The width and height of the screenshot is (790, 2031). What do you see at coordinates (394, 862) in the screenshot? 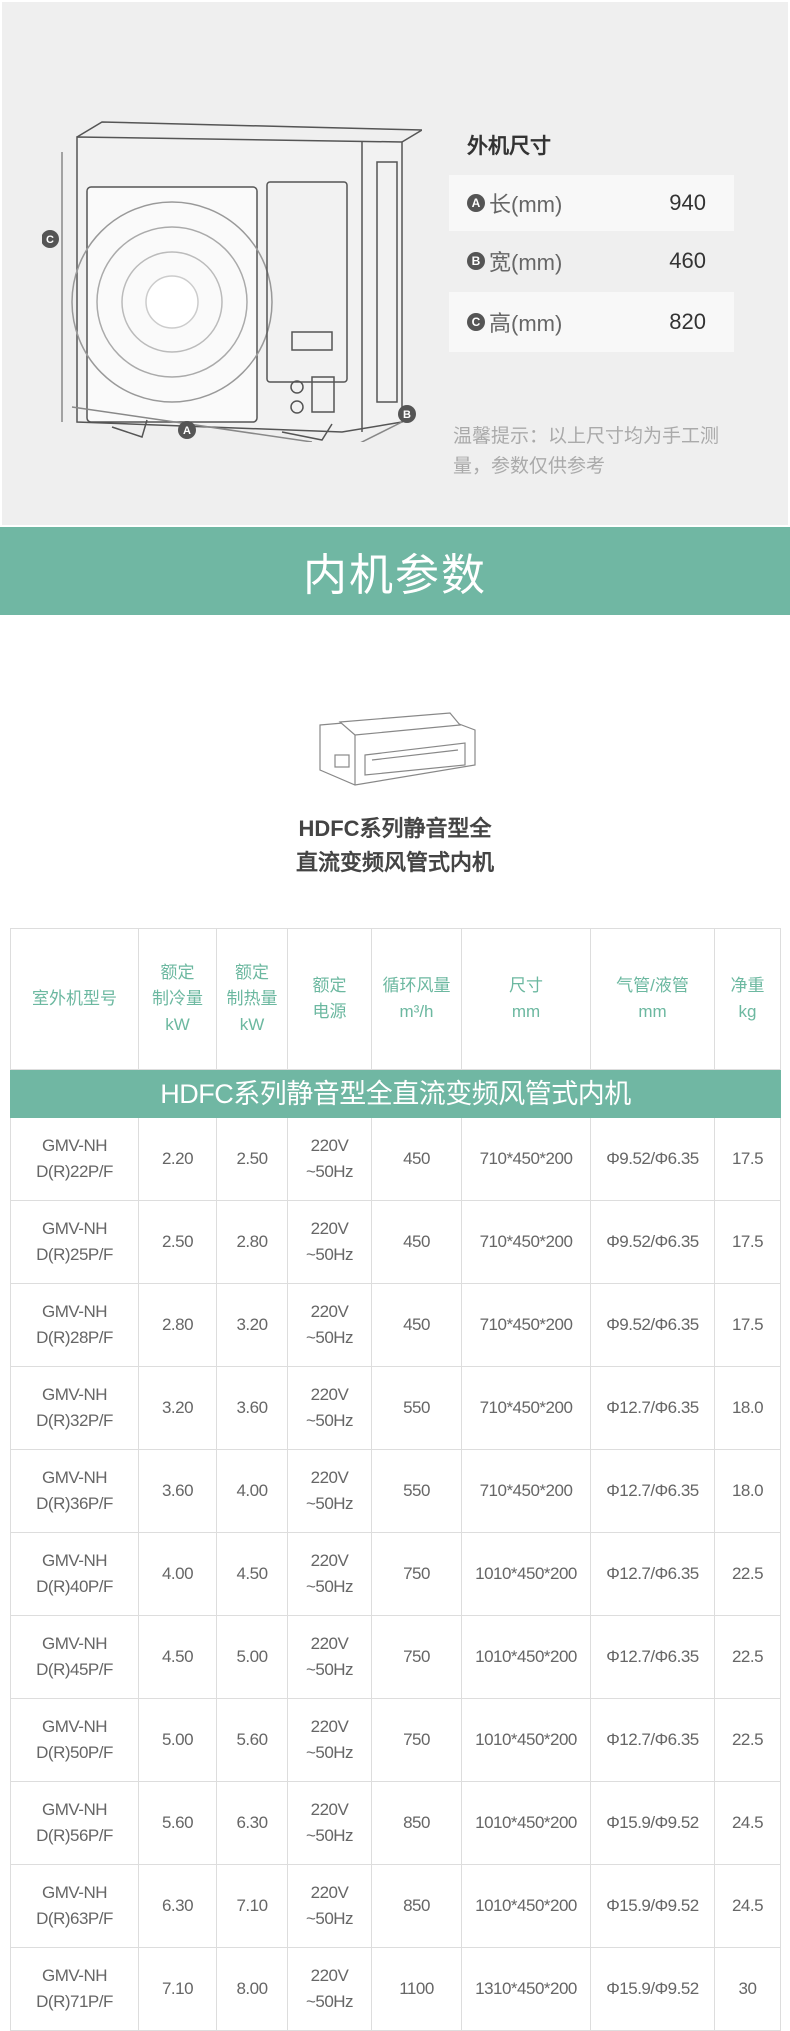
I see `product-title-line2: 直流变频风管式内机` at bounding box center [394, 862].